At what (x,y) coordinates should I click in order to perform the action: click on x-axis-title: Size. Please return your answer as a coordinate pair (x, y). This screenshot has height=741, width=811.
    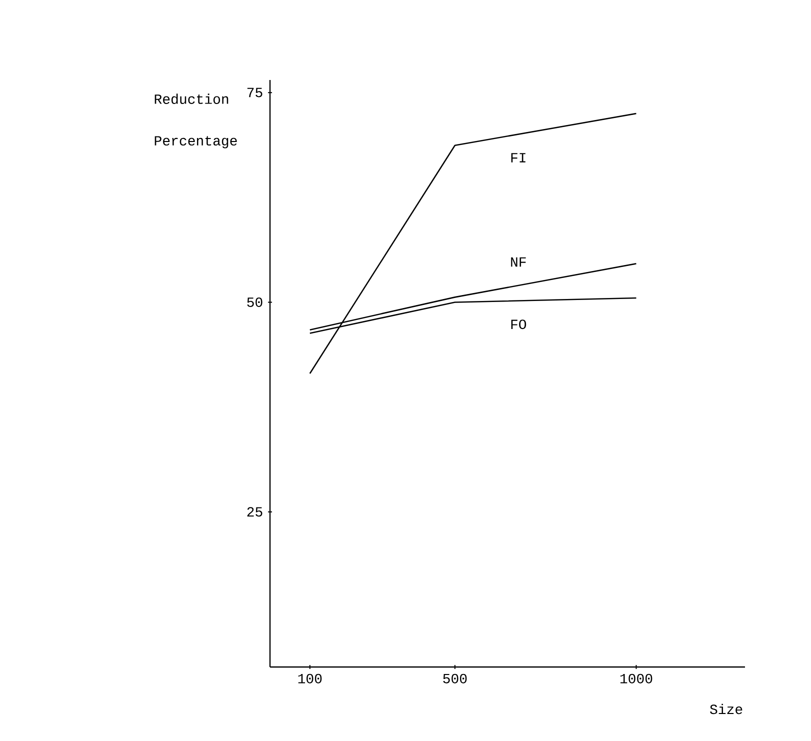
    Looking at the image, I should click on (726, 709).